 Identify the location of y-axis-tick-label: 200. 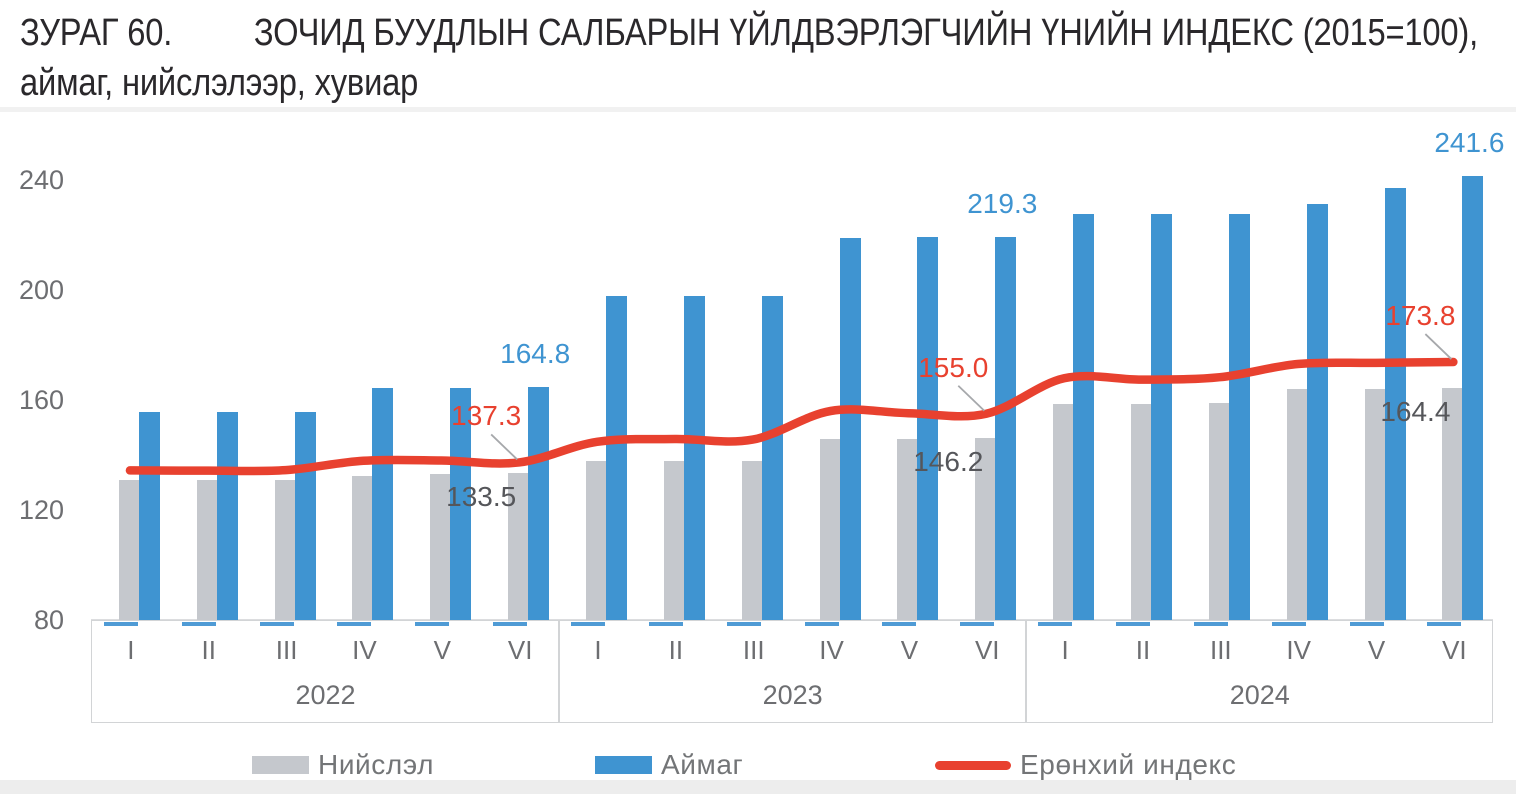
(41, 290).